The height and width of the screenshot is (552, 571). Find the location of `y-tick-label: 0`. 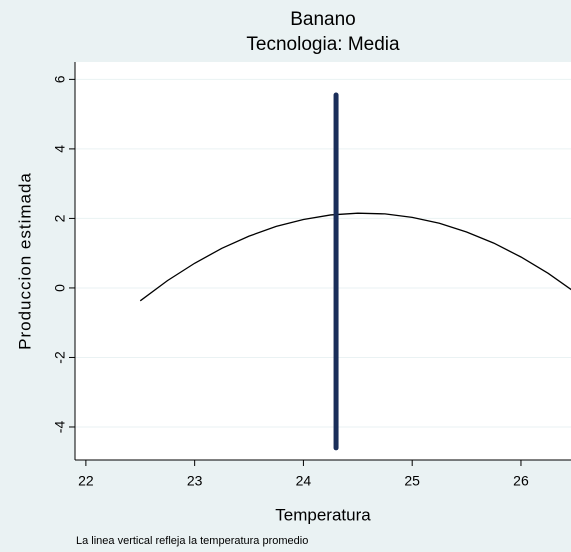

y-tick-label: 0 is located at coordinates (60, 288).